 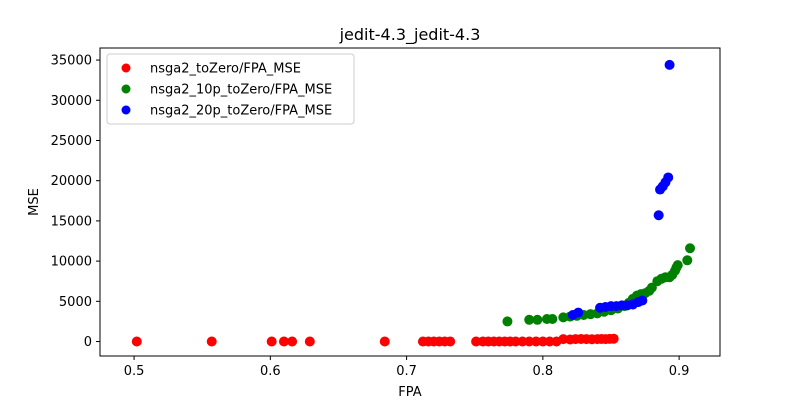 I want to click on legend-entry: nsga2_10p_toZero/FPA_MSE, so click(x=226, y=90).